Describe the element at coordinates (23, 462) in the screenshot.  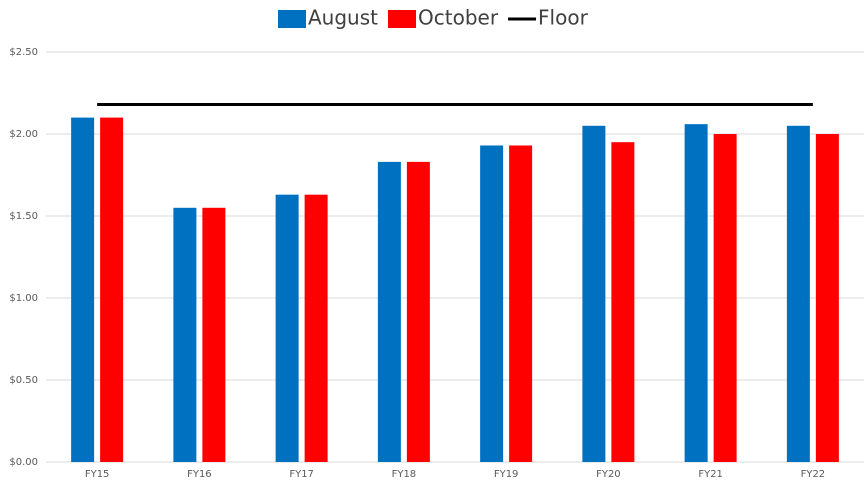
I see `y-tick-label: $0.00` at that location.